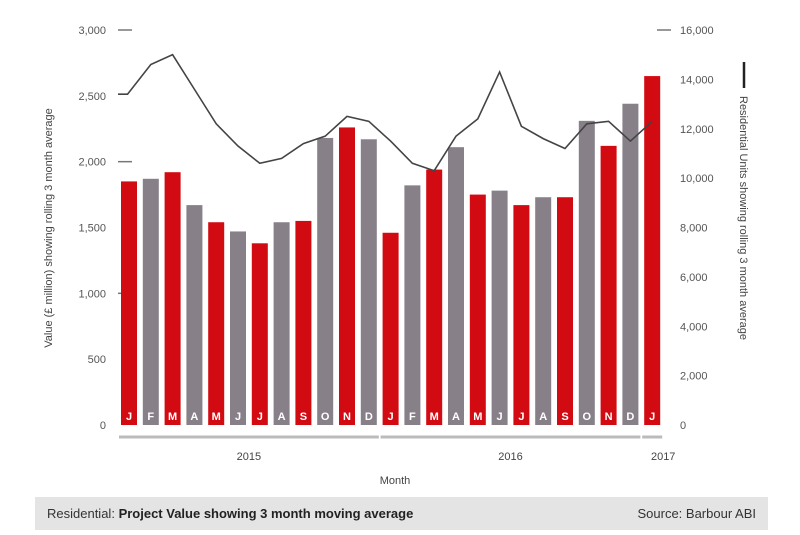  Describe the element at coordinates (97, 360) in the screenshot. I see `y-tick-label: 500` at that location.